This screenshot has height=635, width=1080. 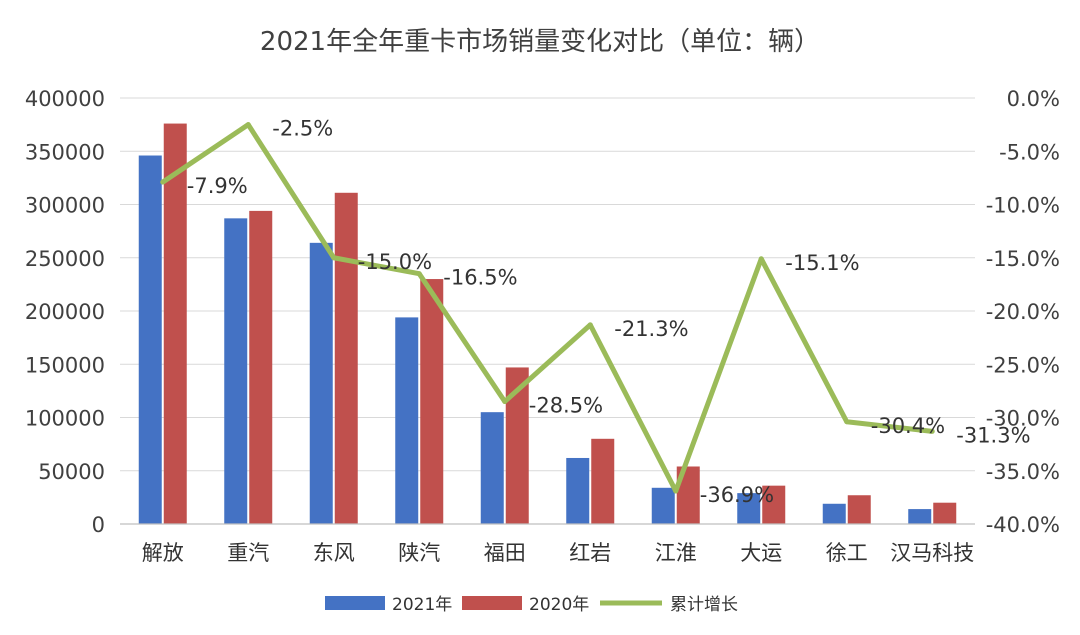 I want to click on growth-data-label: -21.3%, so click(x=651, y=329).